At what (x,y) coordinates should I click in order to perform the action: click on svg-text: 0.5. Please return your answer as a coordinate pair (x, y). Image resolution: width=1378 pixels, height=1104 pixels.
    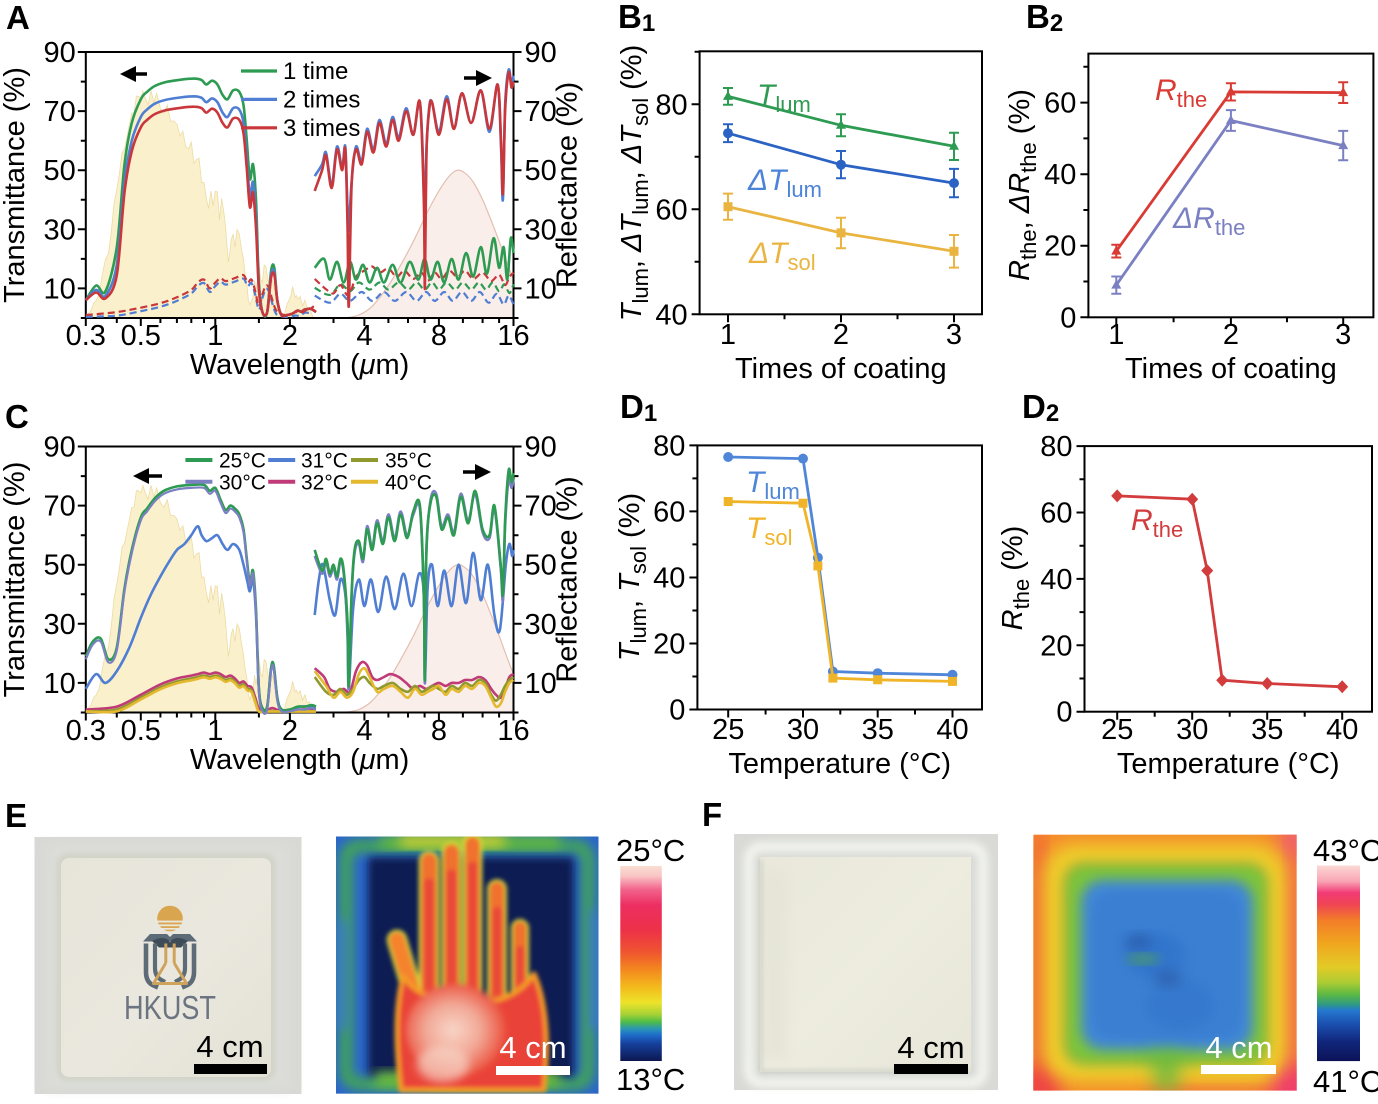
    Looking at the image, I should click on (141, 731).